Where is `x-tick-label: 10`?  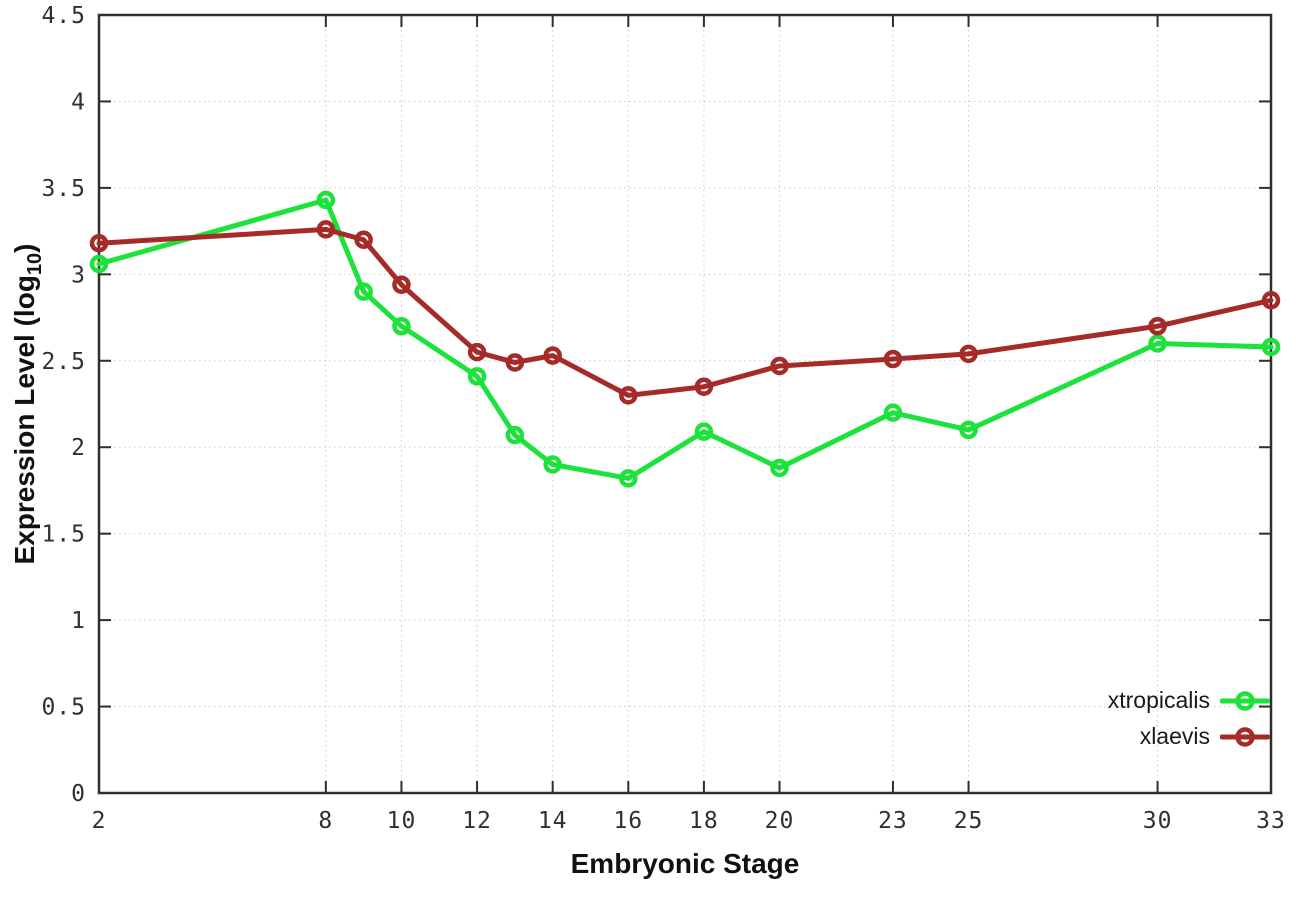
x-tick-label: 10 is located at coordinates (402, 821).